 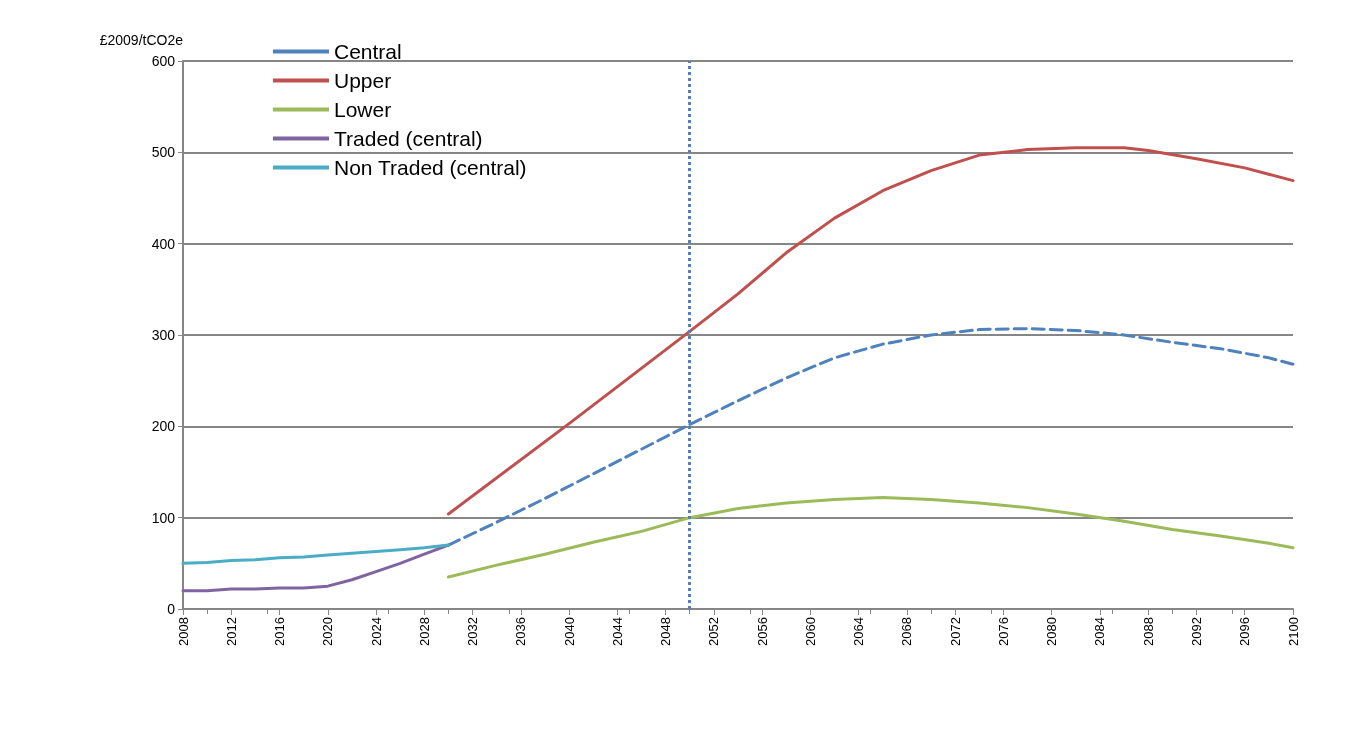 I want to click on x-tick-label: 2008, so click(x=183, y=631).